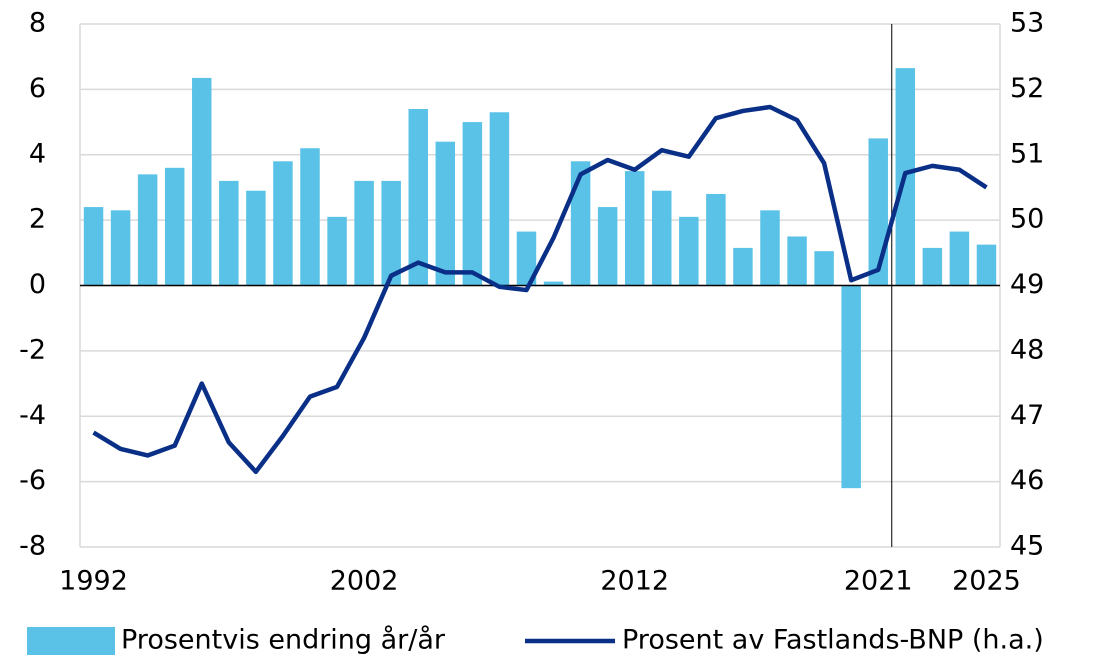 The height and width of the screenshot is (664, 1110). Describe the element at coordinates (1027, 546) in the screenshot. I see `y2-tick-label: 45` at that location.